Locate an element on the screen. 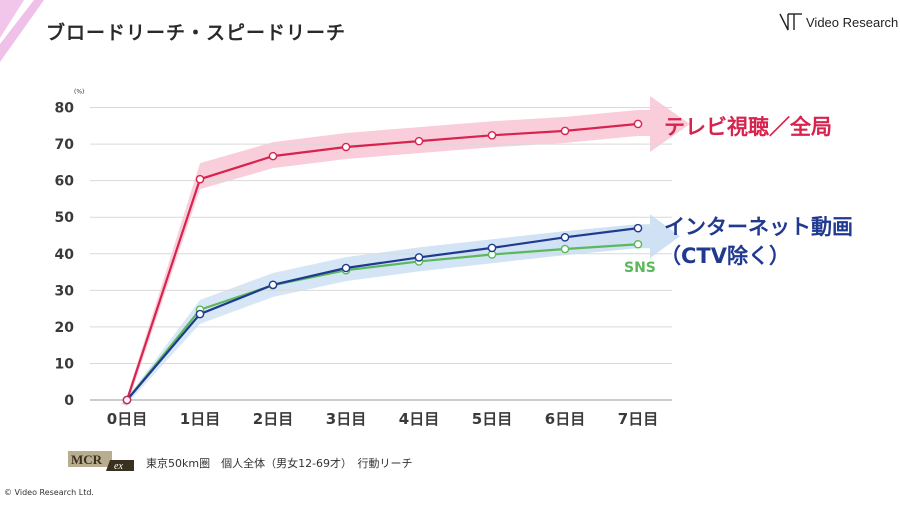 Image resolution: width=900 pixels, height=505 pixels. page-title: ブロードリーチ・スピードリーチ is located at coordinates (196, 33).